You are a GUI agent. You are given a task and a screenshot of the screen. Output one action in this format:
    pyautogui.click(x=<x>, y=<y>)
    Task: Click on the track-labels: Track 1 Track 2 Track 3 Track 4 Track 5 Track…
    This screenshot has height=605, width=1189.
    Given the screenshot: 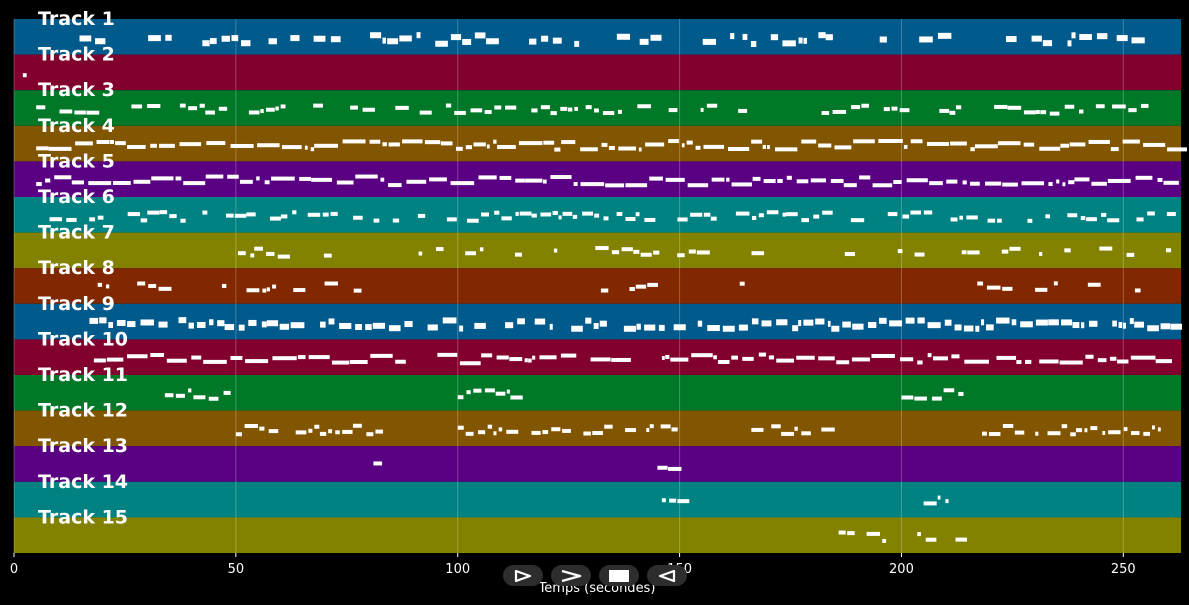 What is the action you would take?
    pyautogui.click(x=83, y=268)
    